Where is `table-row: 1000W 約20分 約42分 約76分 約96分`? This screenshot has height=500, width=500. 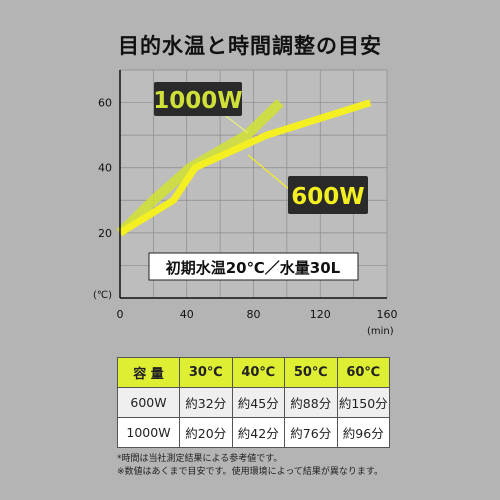
table-row: 1000W 約20分 約42分 約76分 約96分 is located at coordinates (253, 432).